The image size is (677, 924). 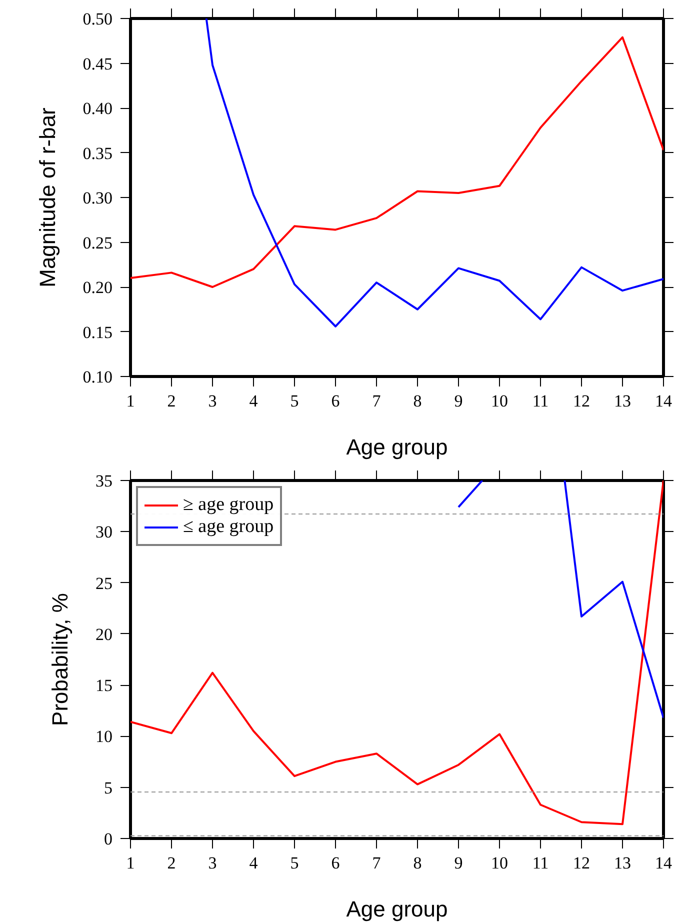 I want to click on y-tick-label: 35, so click(x=104, y=481).